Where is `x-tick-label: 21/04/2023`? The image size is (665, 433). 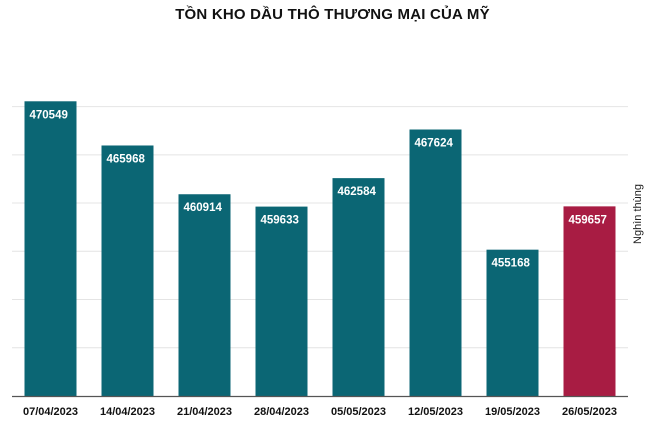
x-tick-label: 21/04/2023 is located at coordinates (204, 412).